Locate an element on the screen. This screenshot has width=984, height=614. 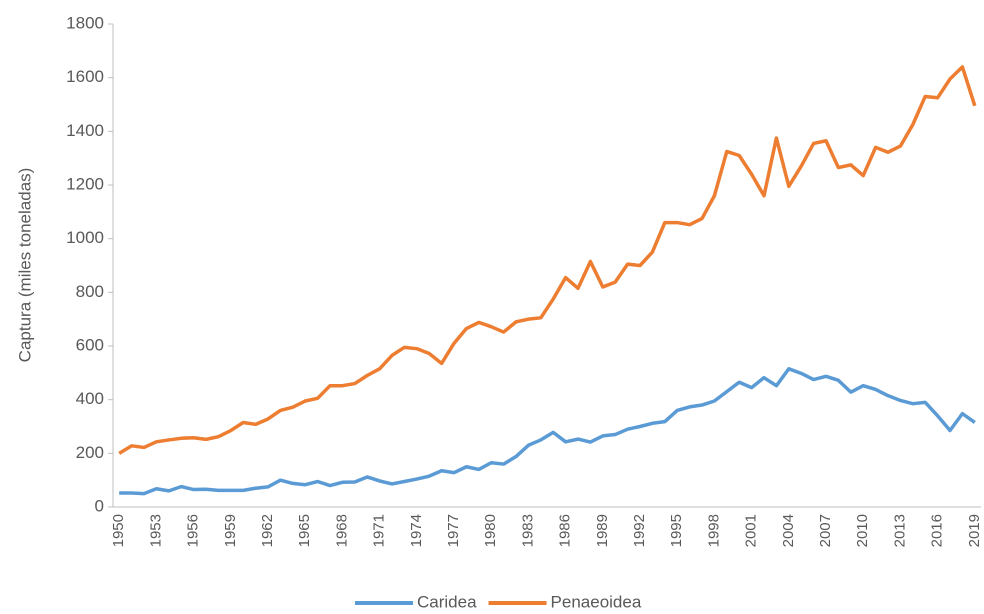
x-tick-label: 1989 is located at coordinates (602, 530).